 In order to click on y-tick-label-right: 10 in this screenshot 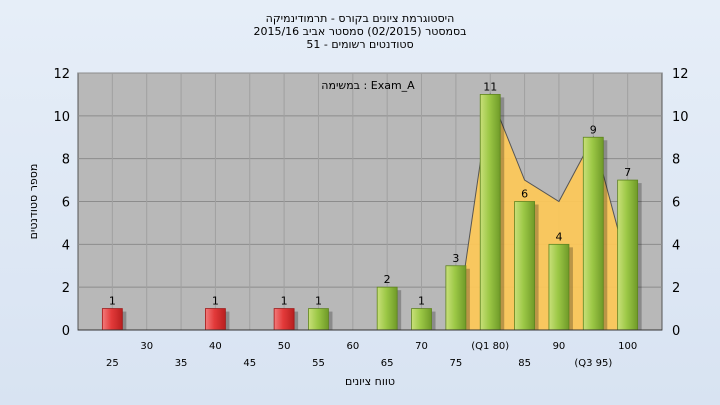, I will do `click(680, 117)`.